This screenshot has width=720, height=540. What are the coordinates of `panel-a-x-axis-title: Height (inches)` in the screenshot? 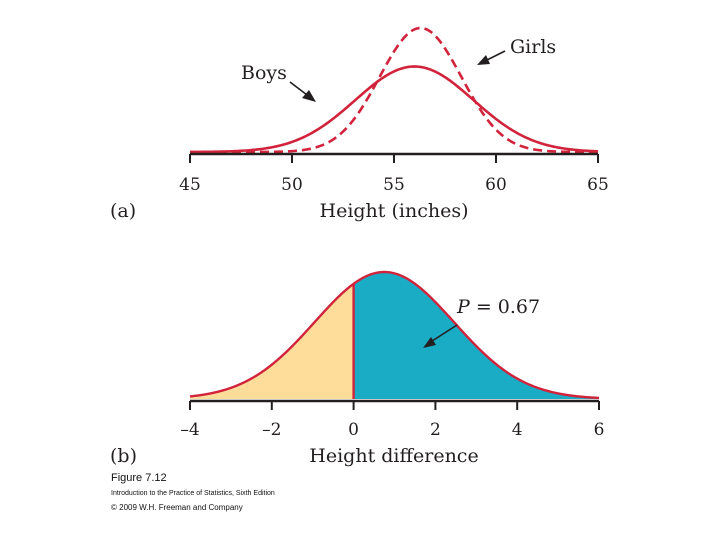 It's located at (394, 211).